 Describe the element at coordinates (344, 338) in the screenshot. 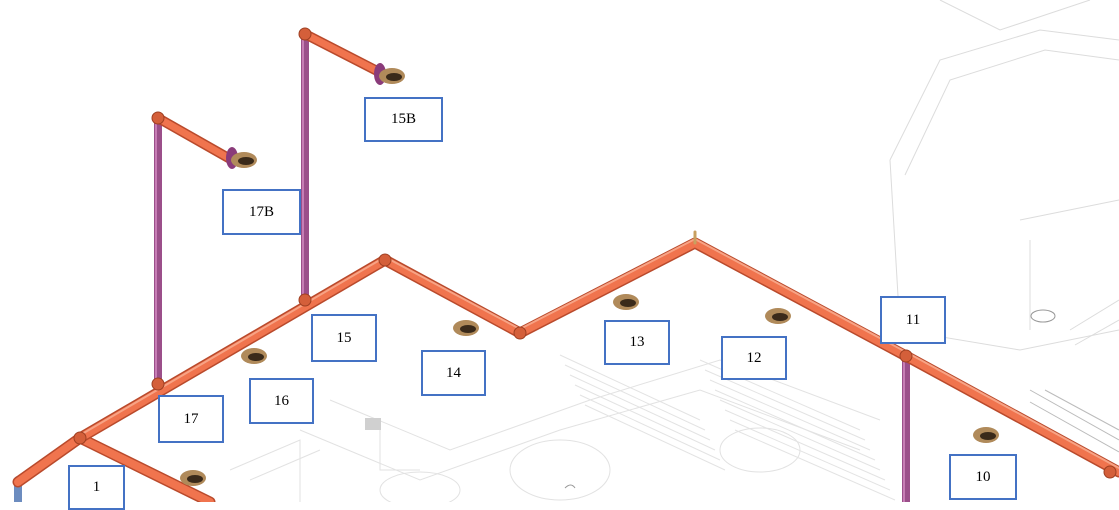

I see `label-15: 15` at that location.